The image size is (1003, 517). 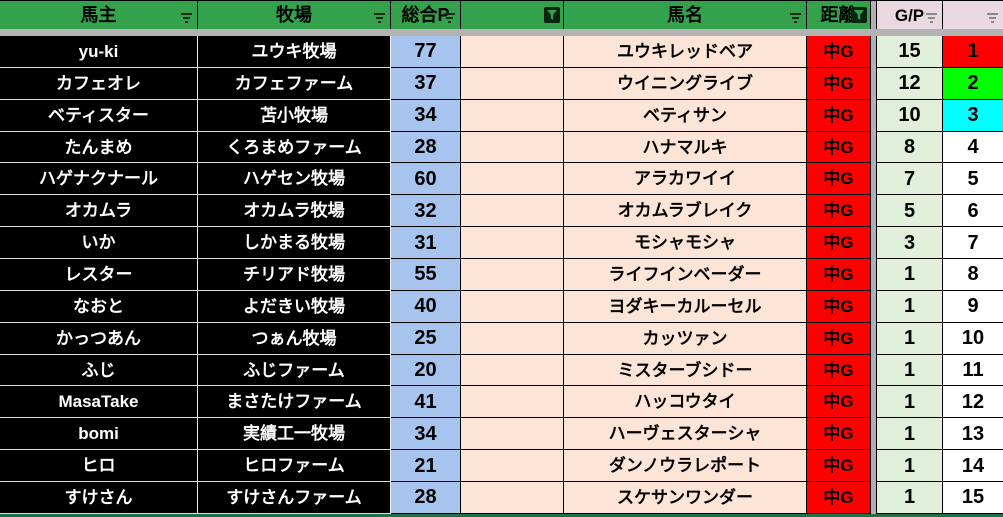 What do you see at coordinates (99, 338) in the screenshot?
I see `cell-owner: かっつあん` at bounding box center [99, 338].